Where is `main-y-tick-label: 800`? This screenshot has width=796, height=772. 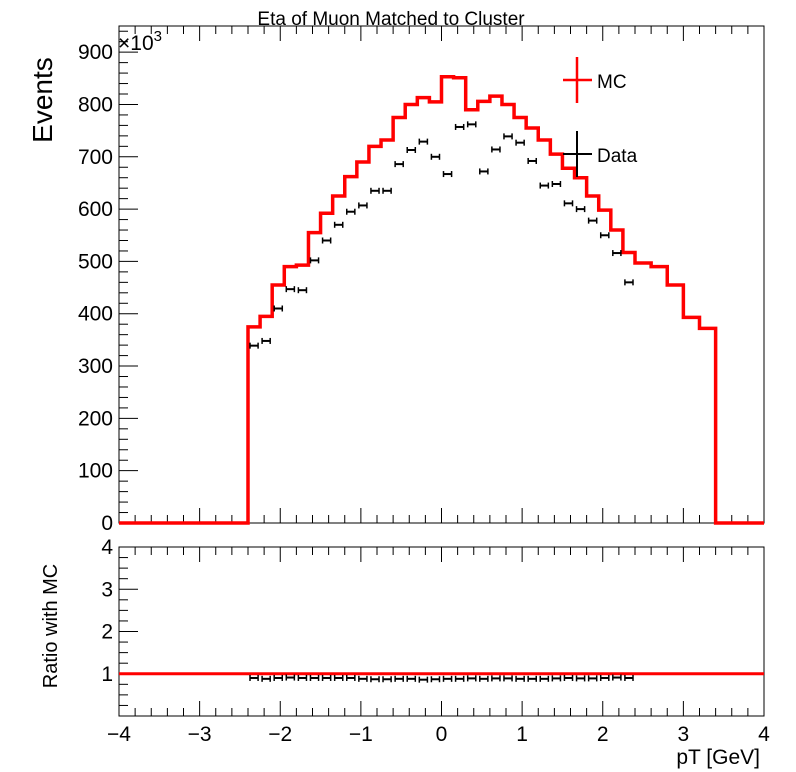 main-y-tick-label: 800 is located at coordinates (95, 104).